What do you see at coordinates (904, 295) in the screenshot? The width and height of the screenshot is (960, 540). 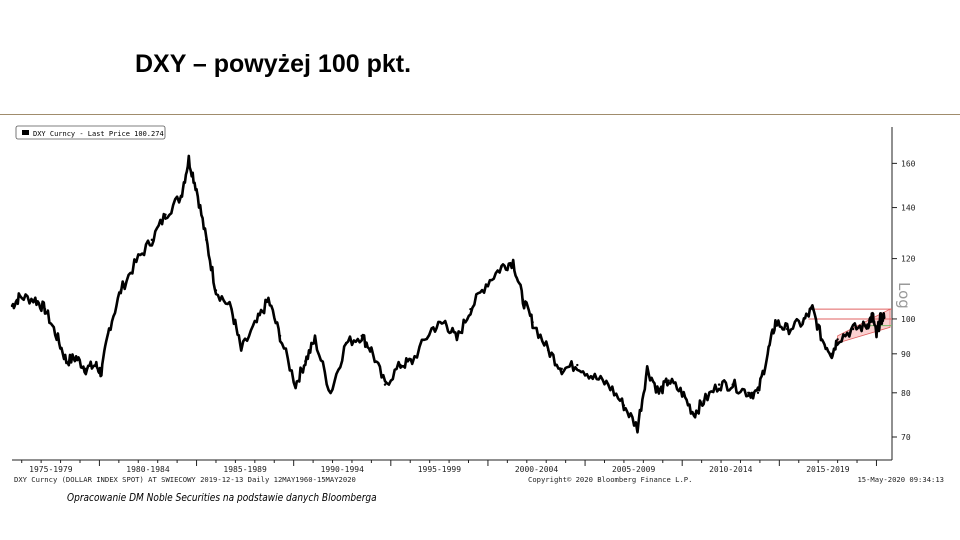 I see `scale-label: Log` at bounding box center [904, 295].